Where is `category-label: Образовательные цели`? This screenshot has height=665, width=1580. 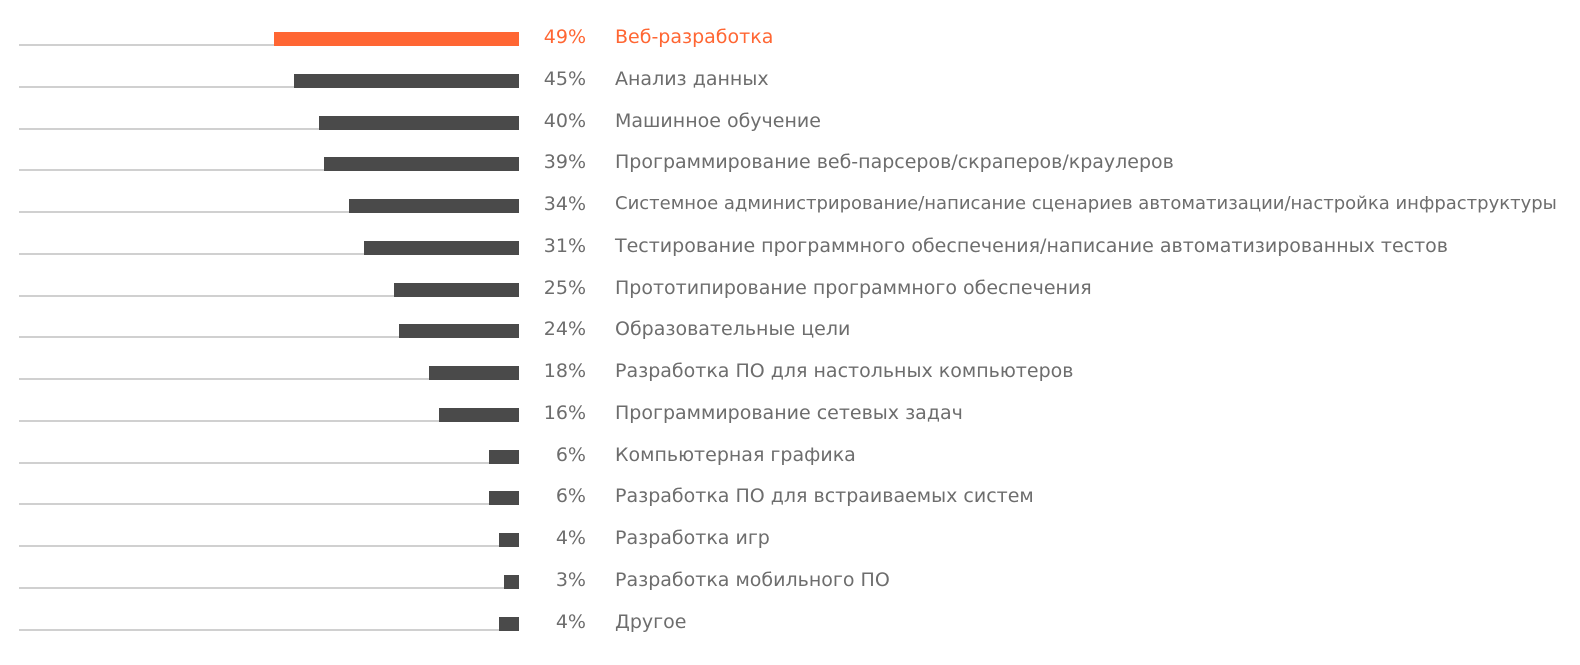
category-label: Образовательные цели is located at coordinates (733, 329).